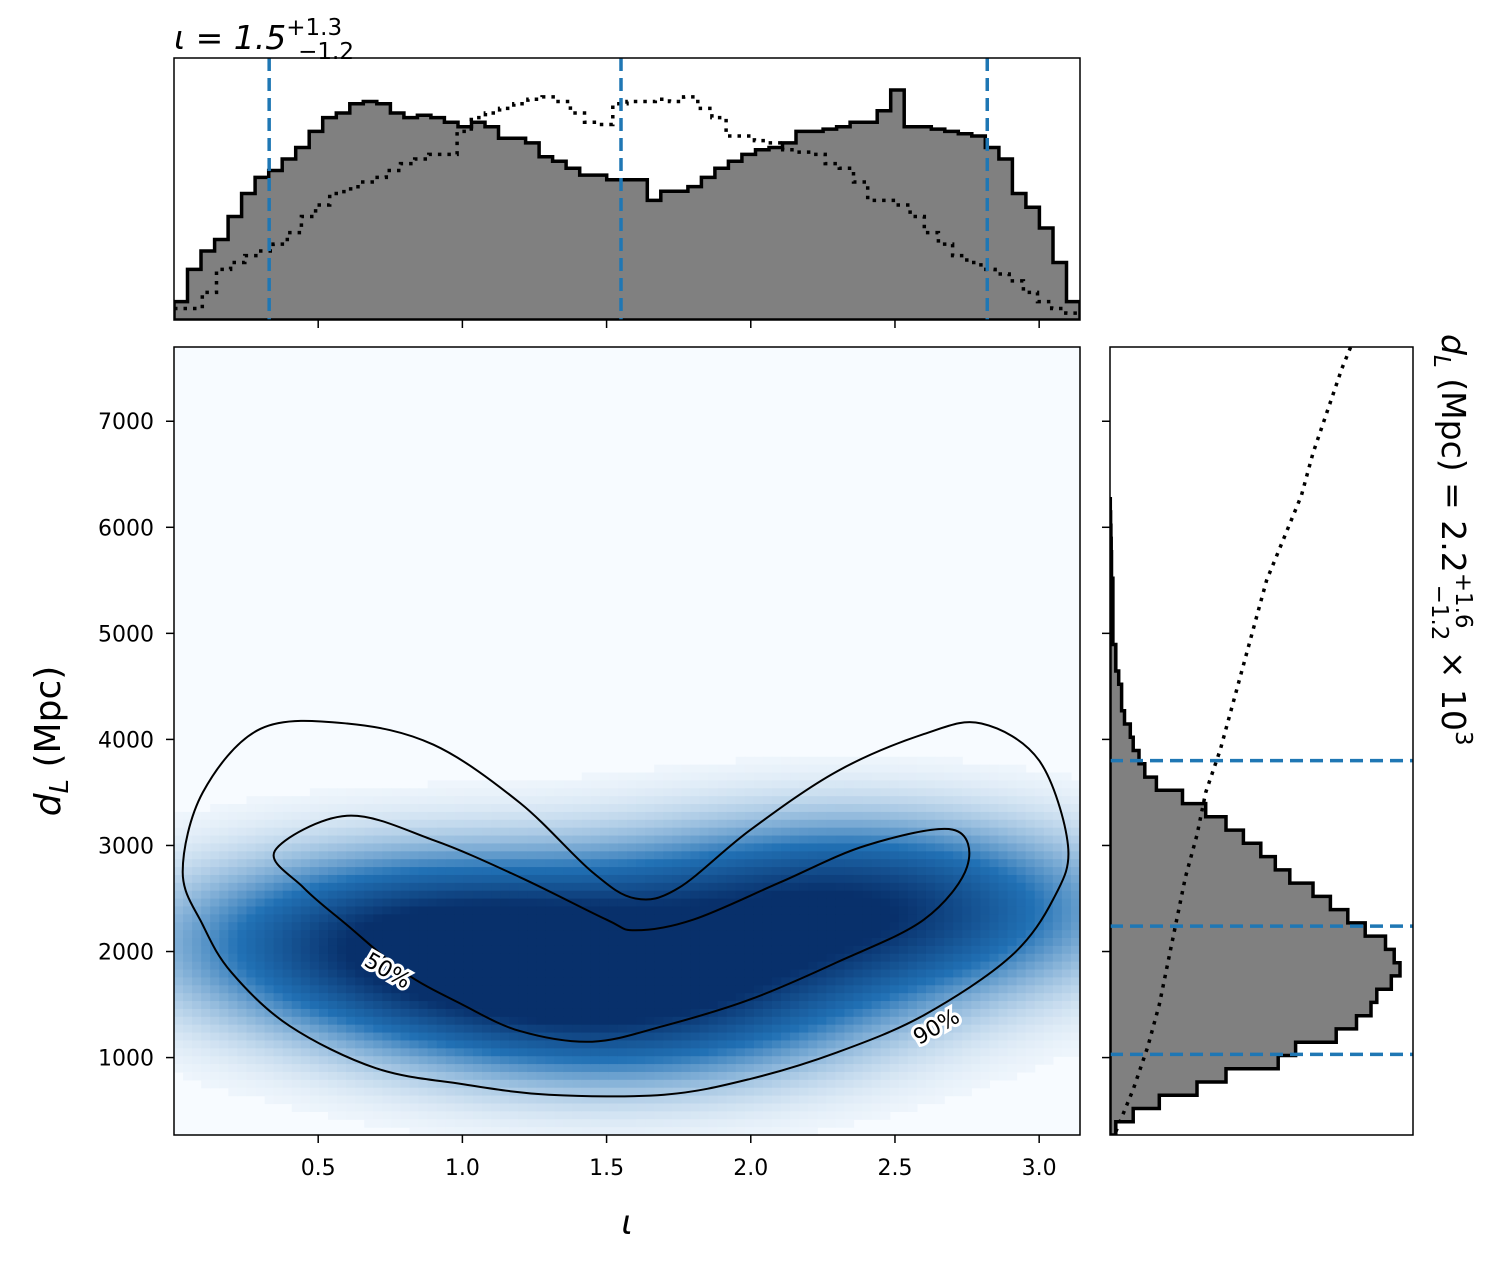 Image resolution: width=1503 pixels, height=1263 pixels. I want to click on right-panel-frame, so click(1261, 741).